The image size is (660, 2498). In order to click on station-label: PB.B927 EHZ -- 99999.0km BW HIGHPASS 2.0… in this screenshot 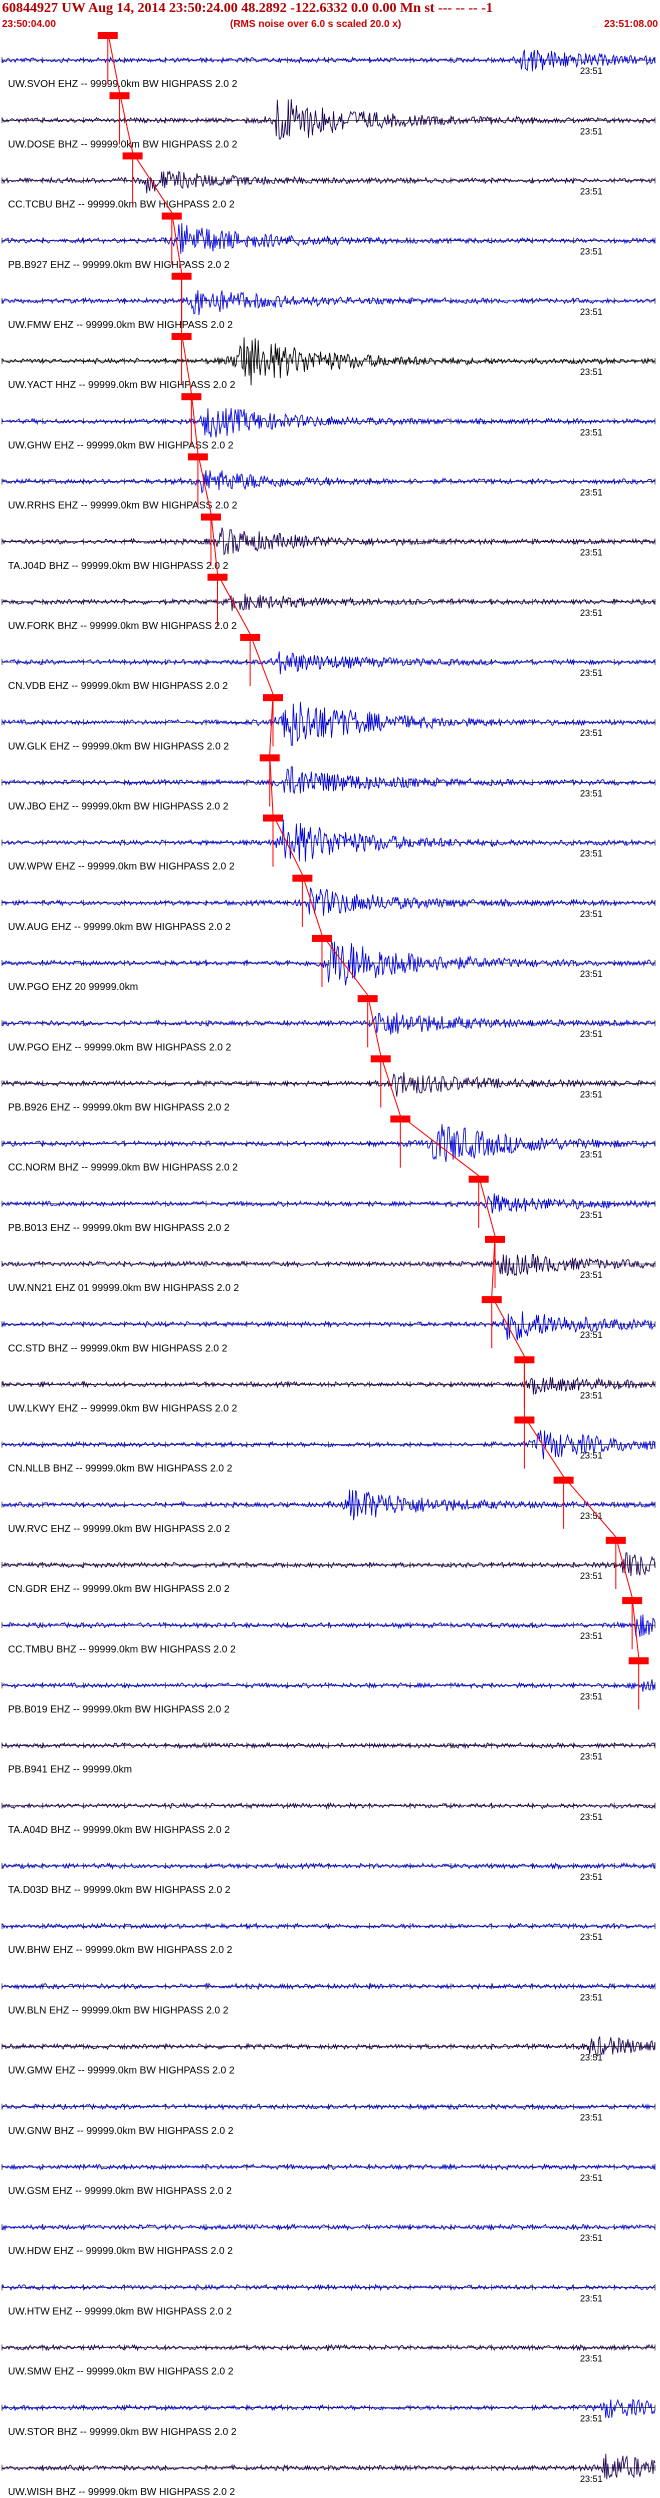, I will do `click(119, 265)`.